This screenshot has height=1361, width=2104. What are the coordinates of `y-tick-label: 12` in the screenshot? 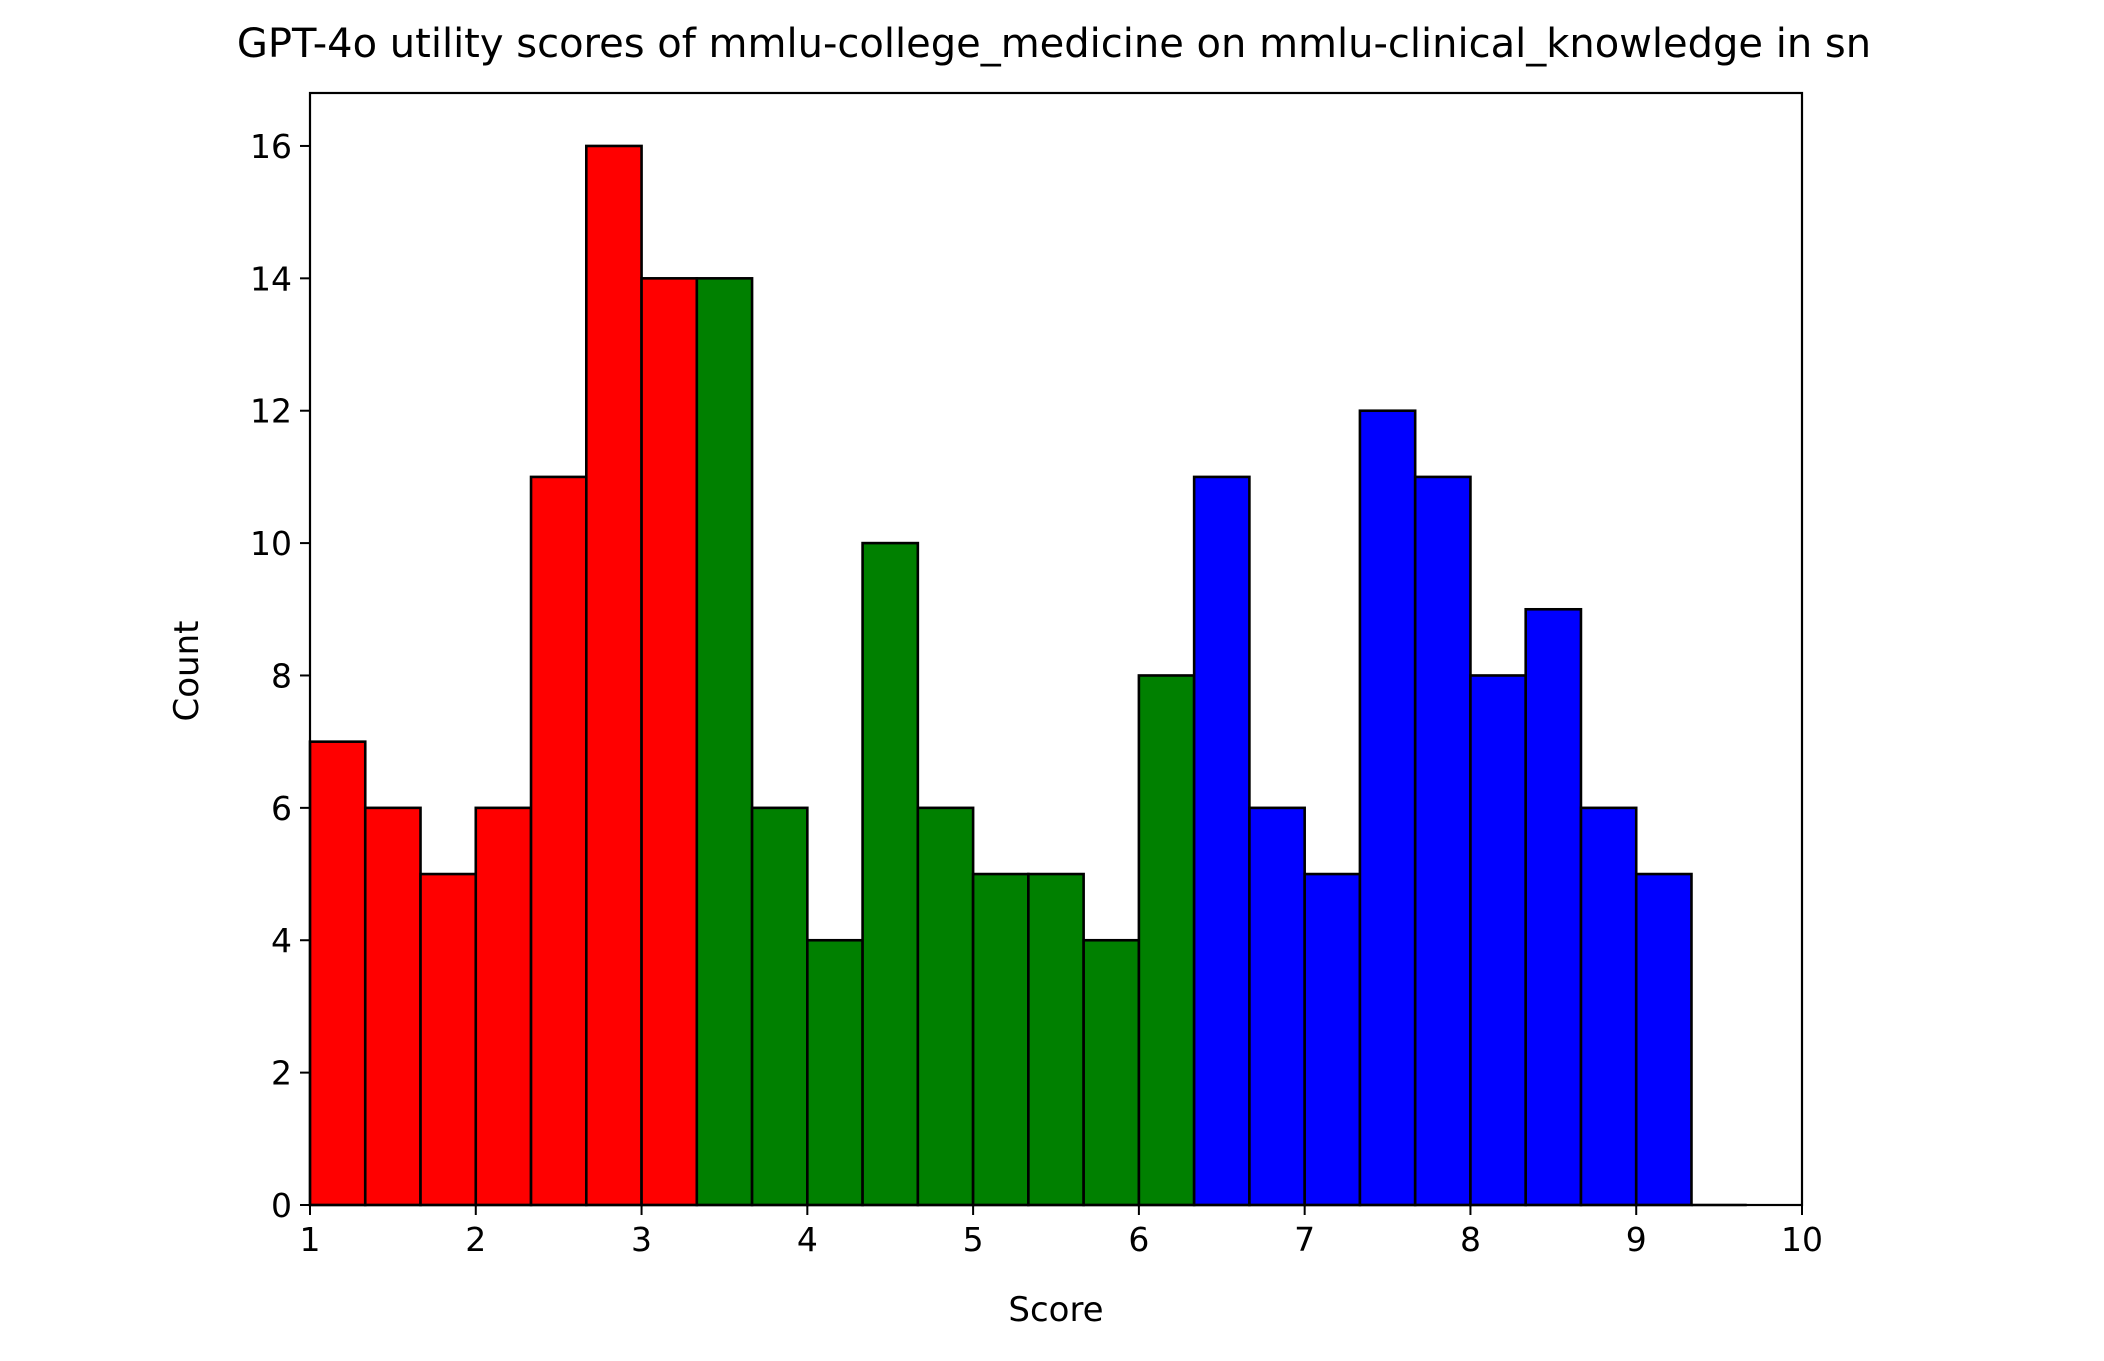 It's located at (271, 411).